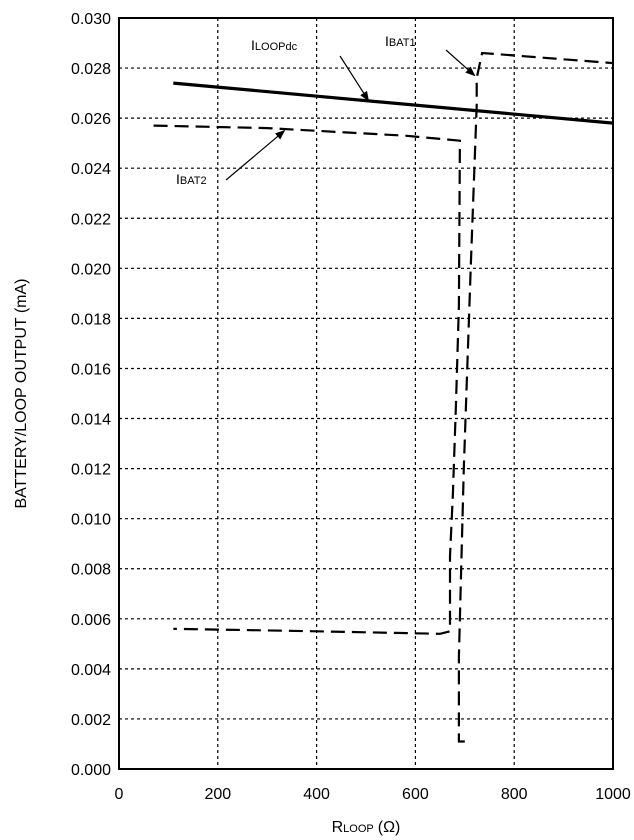 This screenshot has width=634, height=840. What do you see at coordinates (91, 269) in the screenshot?
I see `y-tick-label: 0.020` at bounding box center [91, 269].